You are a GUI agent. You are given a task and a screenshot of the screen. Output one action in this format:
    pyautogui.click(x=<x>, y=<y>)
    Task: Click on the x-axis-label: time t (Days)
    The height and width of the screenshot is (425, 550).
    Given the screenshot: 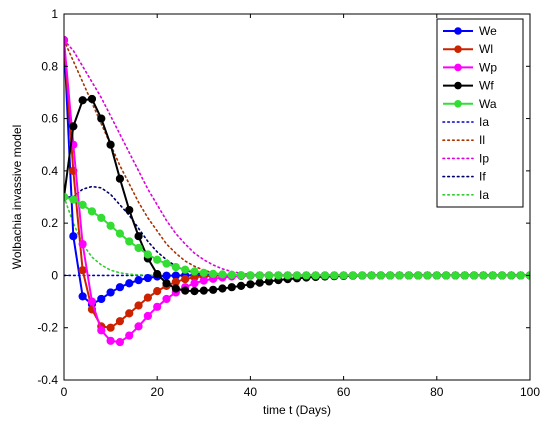 What is the action you would take?
    pyautogui.click(x=297, y=410)
    